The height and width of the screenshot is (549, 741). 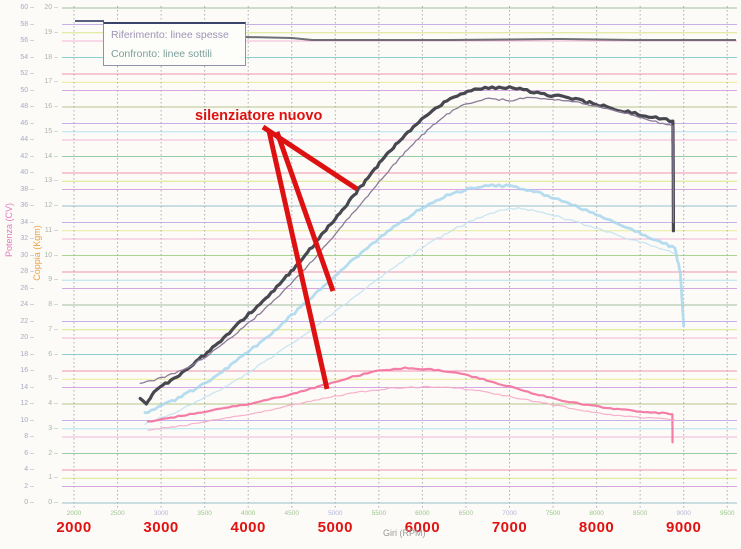 I want to click on curve-coppia-confronto, so click(x=411, y=408).